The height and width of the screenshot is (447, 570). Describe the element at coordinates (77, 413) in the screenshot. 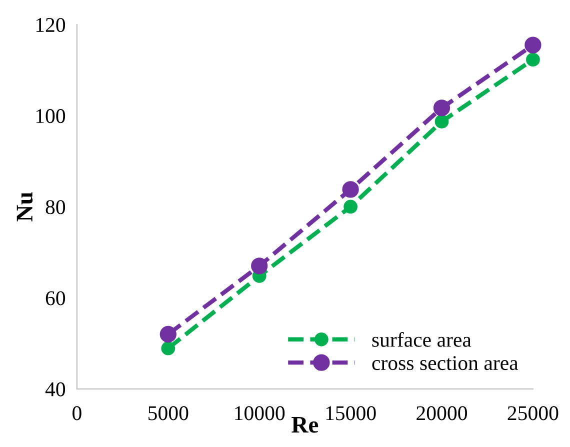

I see `x-tick-label: 0` at that location.